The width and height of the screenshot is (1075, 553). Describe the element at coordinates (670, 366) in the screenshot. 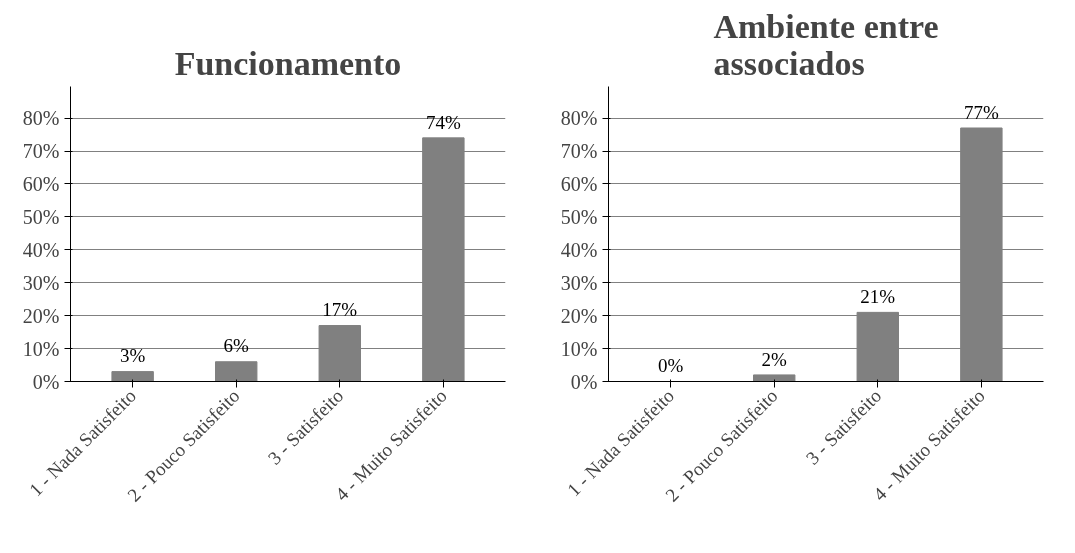

I see `data-label: 0%` at that location.